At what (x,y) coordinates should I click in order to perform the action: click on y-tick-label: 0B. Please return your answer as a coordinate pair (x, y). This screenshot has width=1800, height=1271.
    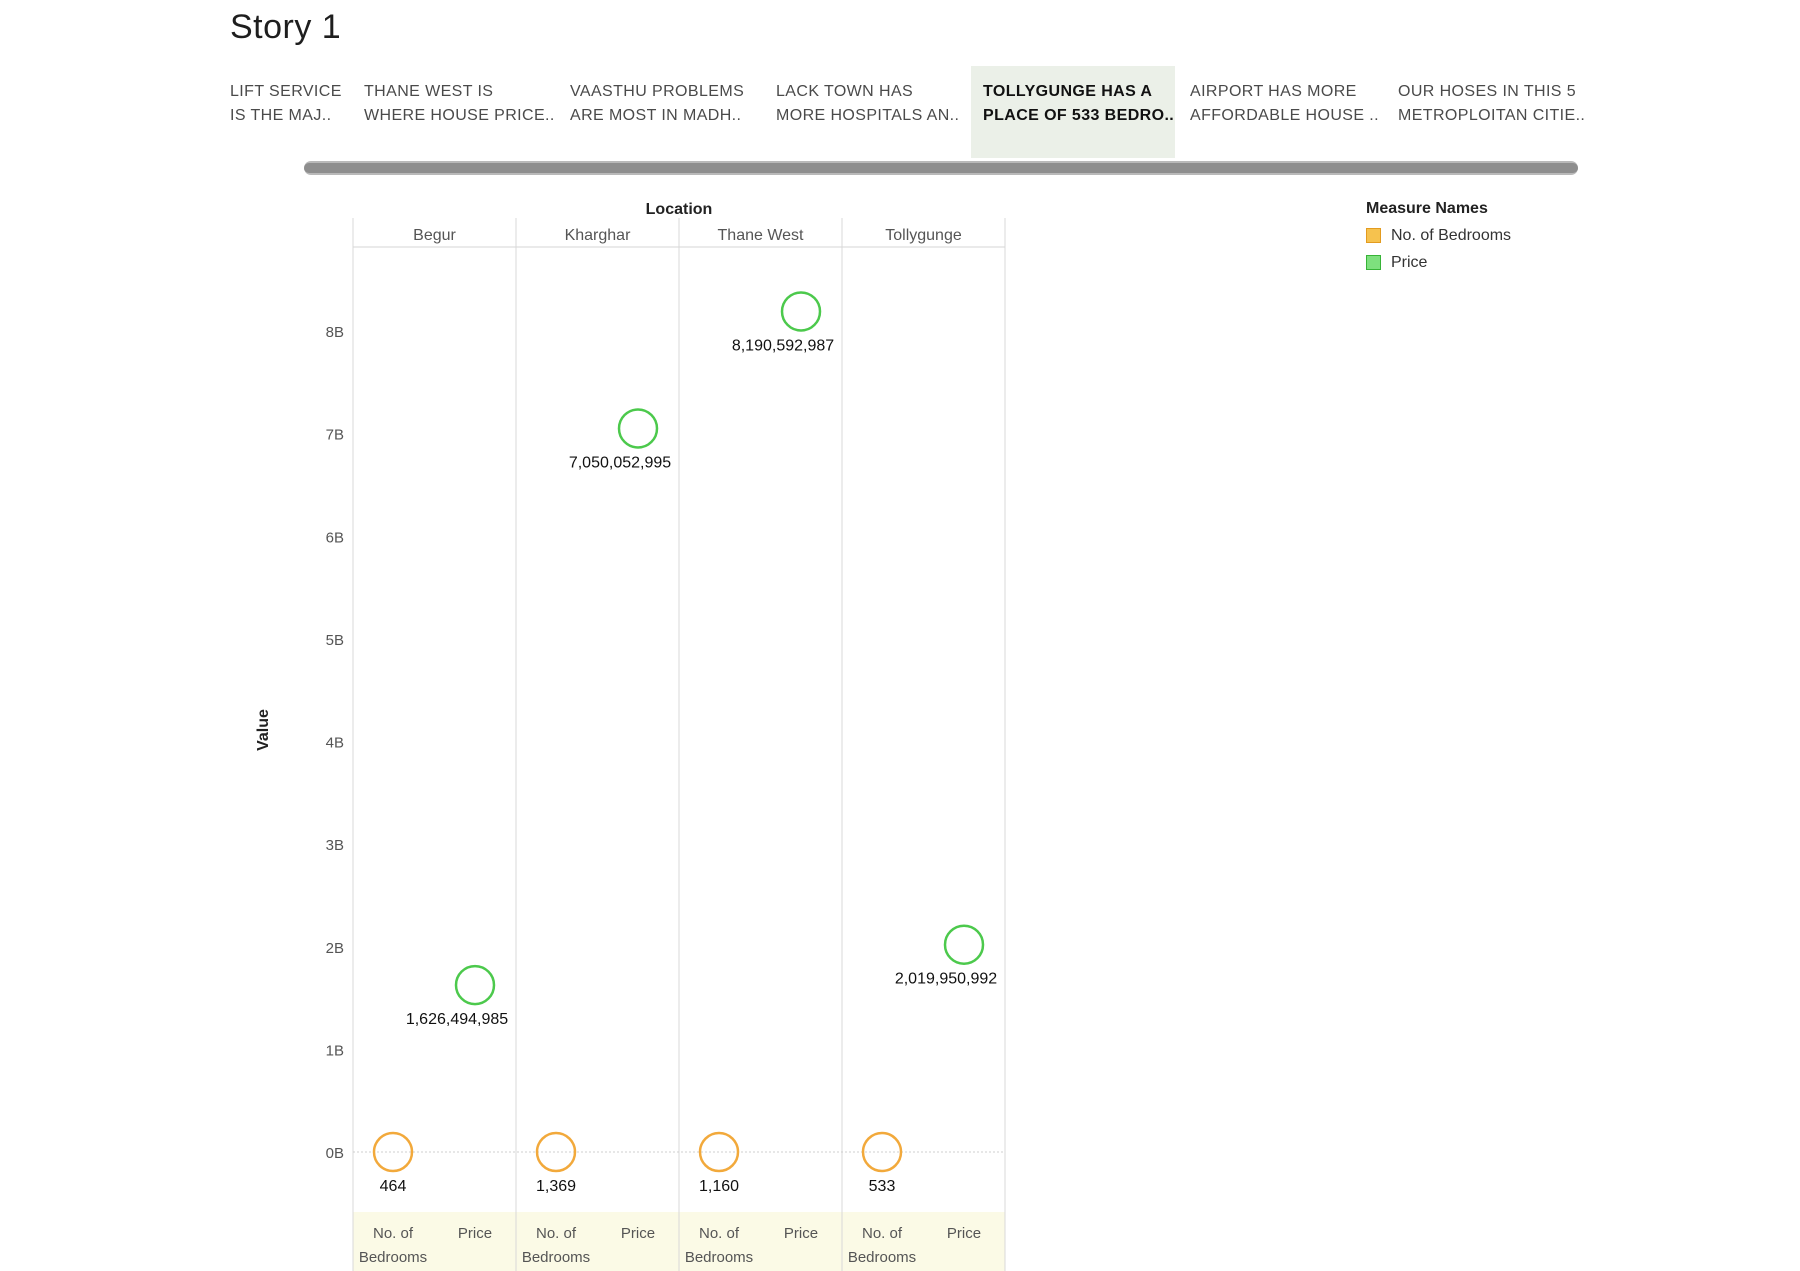
    Looking at the image, I should click on (335, 1153).